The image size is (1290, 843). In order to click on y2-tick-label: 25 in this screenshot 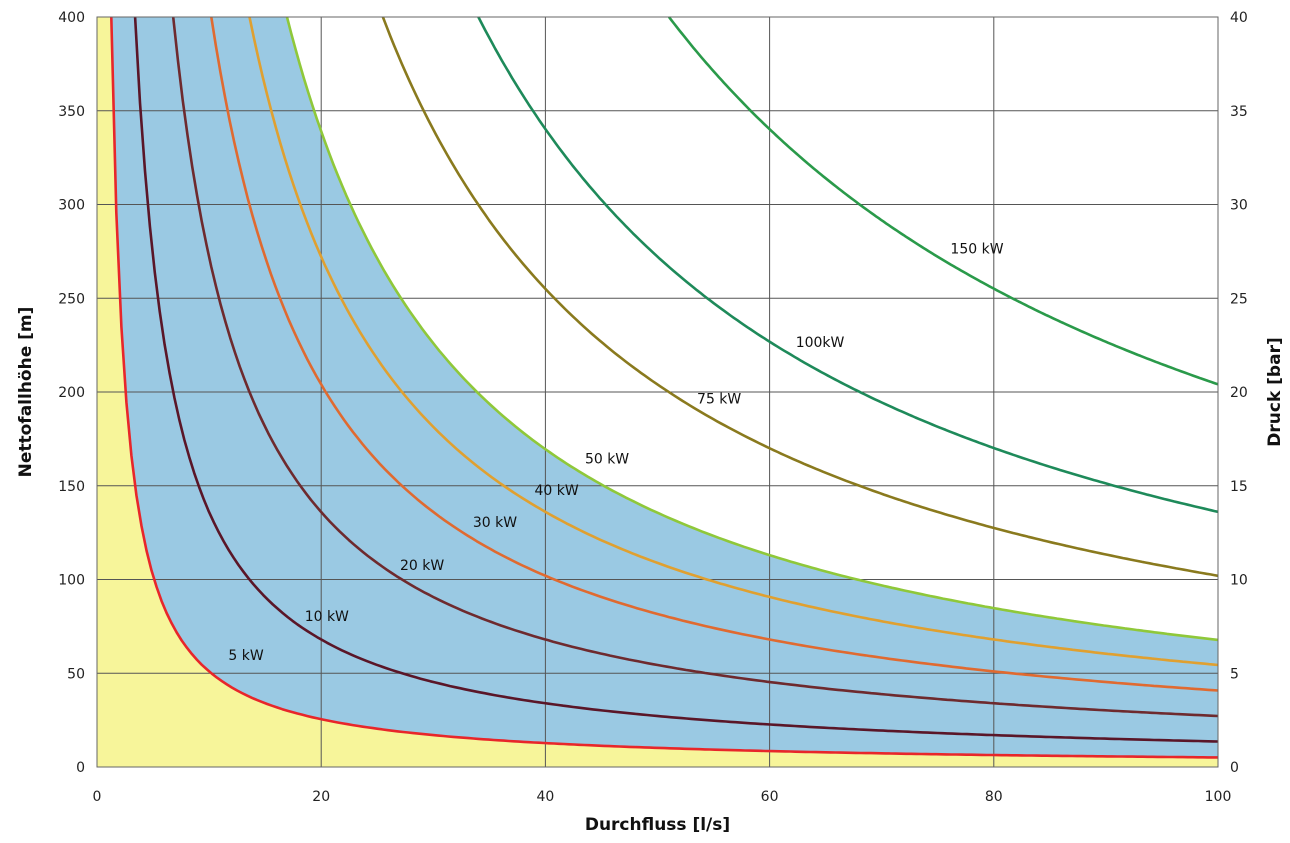, I will do `click(1239, 299)`.